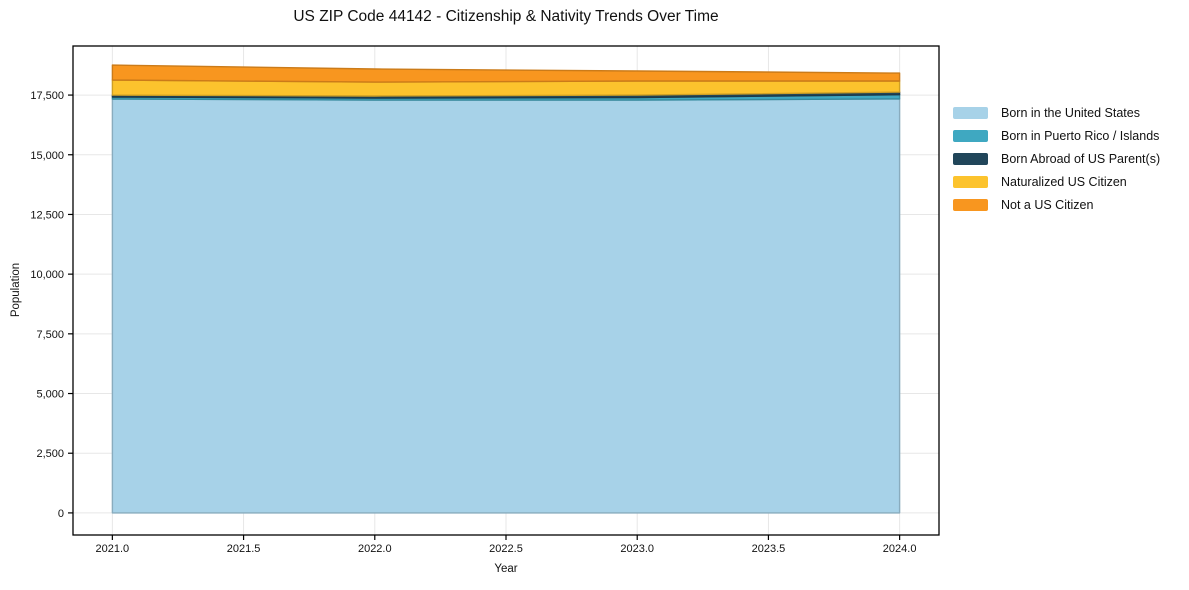 The height and width of the screenshot is (590, 1189). Describe the element at coordinates (769, 549) in the screenshot. I see `svg-text: 2023.5` at that location.